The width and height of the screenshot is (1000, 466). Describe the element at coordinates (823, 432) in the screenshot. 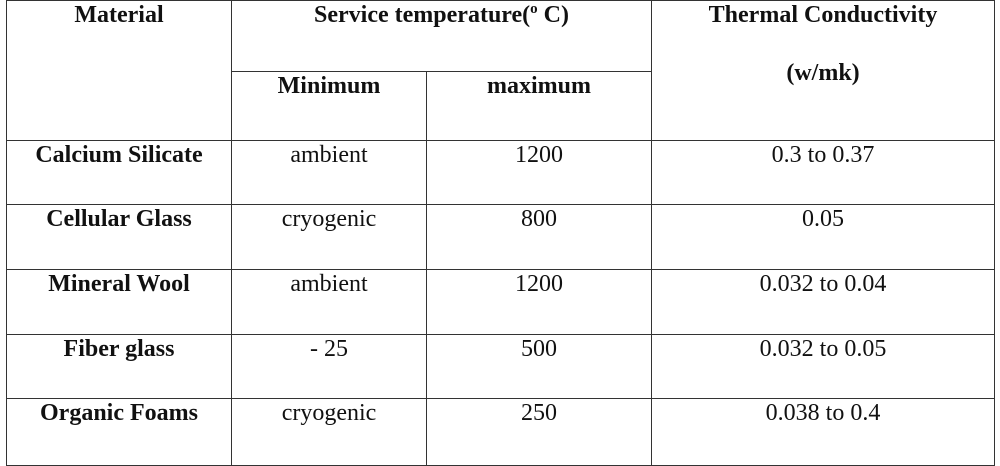

I see `thermal-conductivity: 0.038 to 0.4` at that location.